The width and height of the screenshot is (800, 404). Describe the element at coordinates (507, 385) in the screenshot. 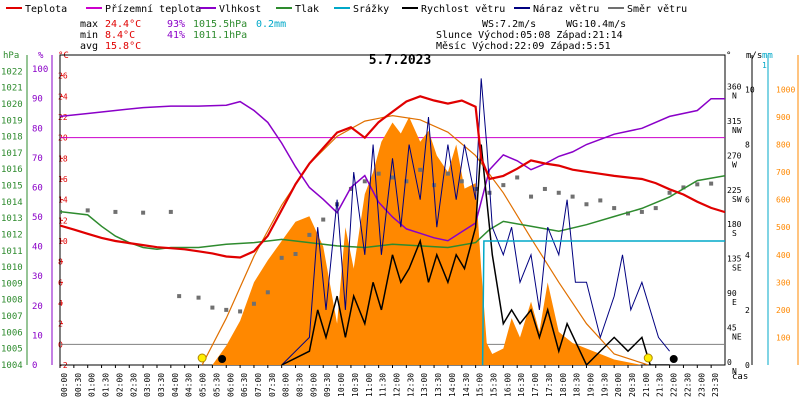

I see `tick-label-time: 16:00` at that location.